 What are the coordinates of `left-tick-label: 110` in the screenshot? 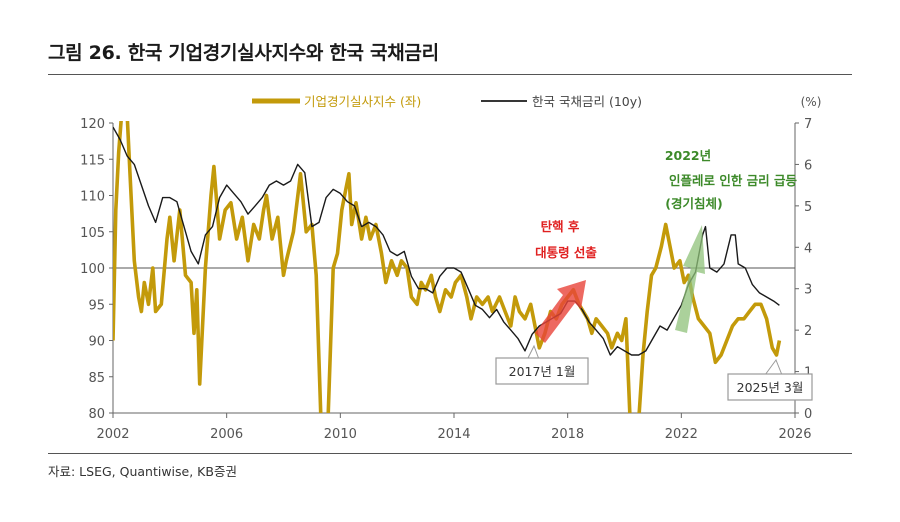 It's located at (92, 197).